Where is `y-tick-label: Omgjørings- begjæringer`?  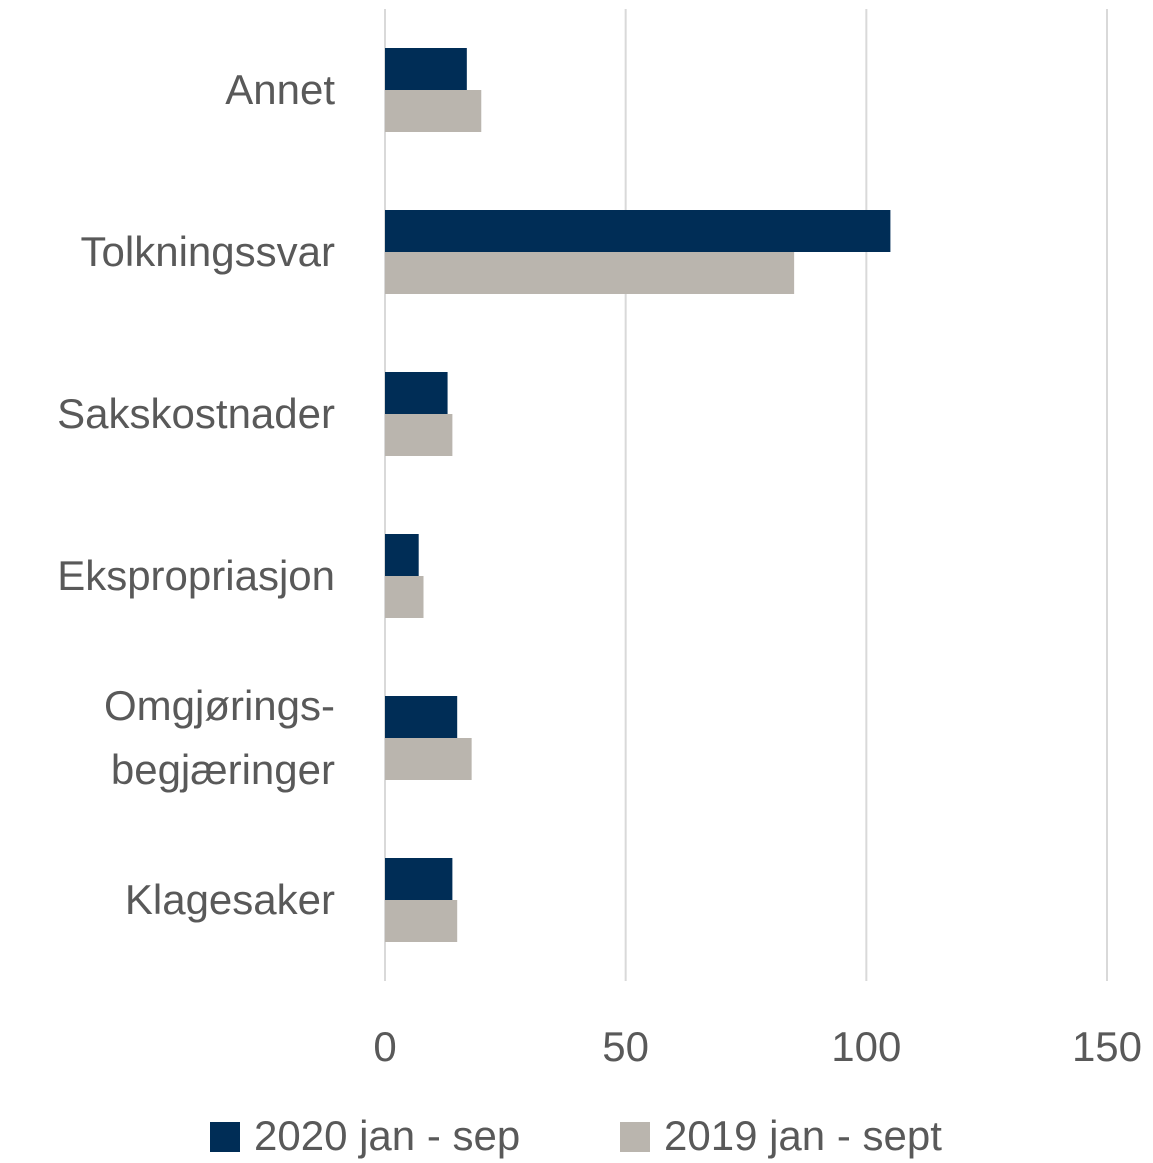
y-tick-label: Omgjørings- begjæringer is located at coordinates (219, 737).